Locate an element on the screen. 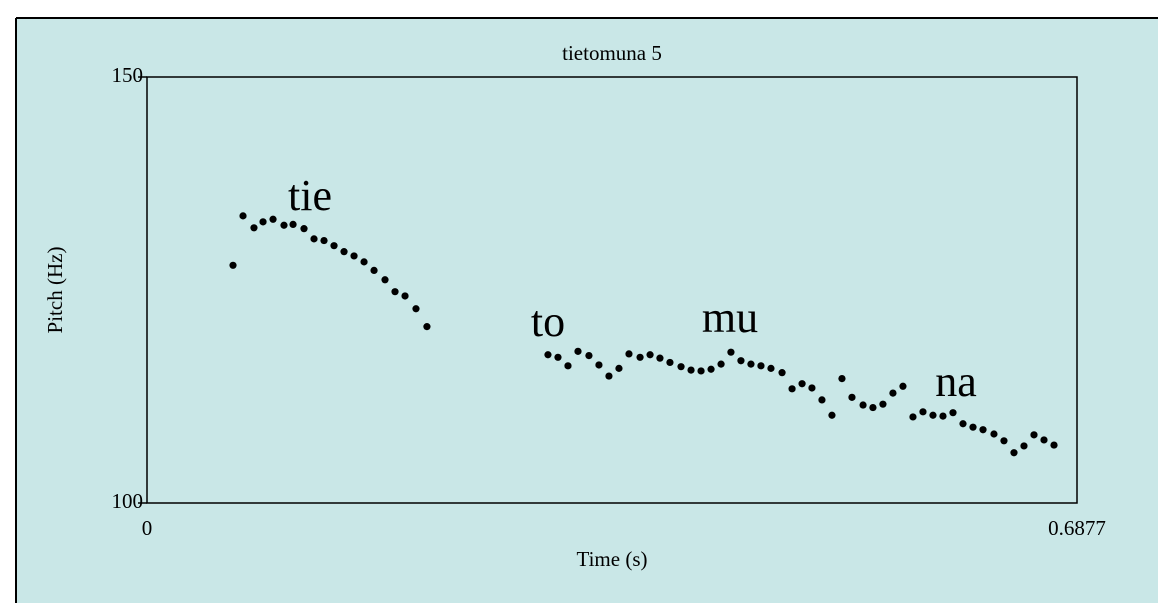 The height and width of the screenshot is (603, 1158). y-tick-label: 100 is located at coordinates (128, 501).